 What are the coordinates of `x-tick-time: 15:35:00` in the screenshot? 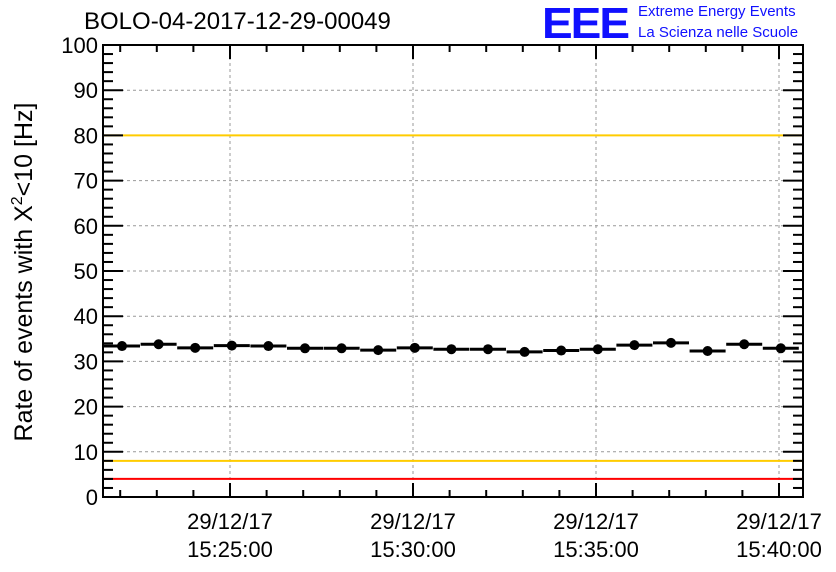 It's located at (596, 549).